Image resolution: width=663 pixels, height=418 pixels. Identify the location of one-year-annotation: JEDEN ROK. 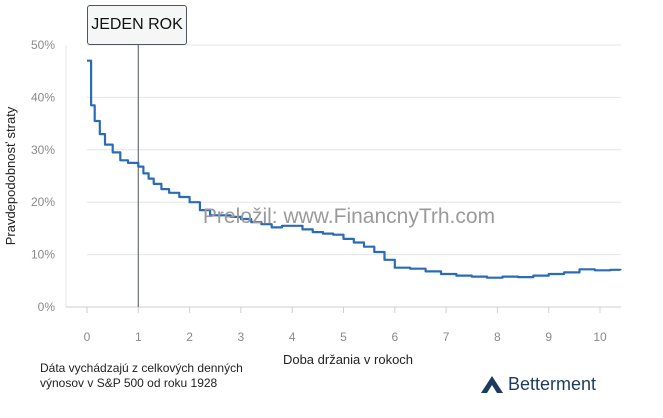
(137, 25).